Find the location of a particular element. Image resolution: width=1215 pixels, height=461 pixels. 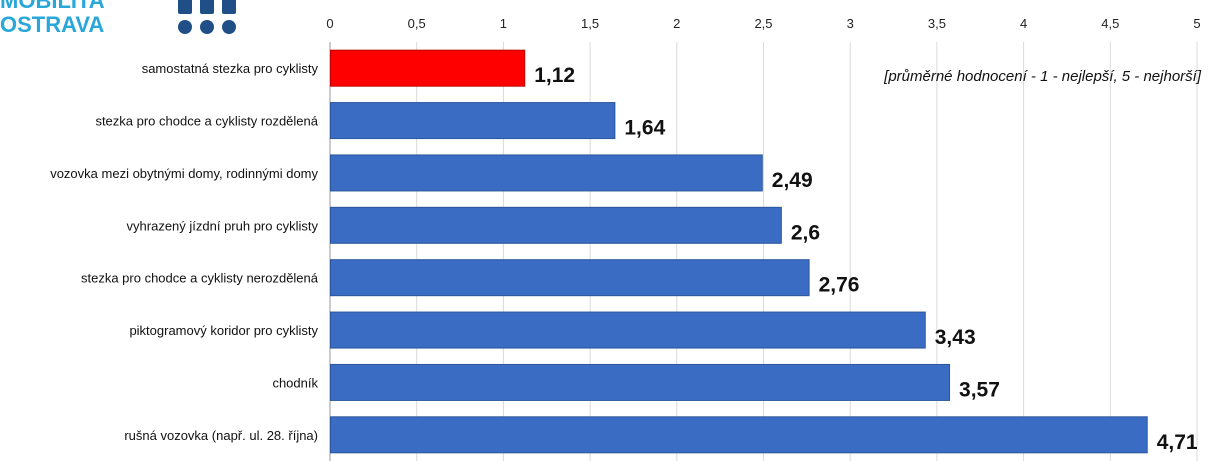

x-tick-label: 1 is located at coordinates (503, 23).